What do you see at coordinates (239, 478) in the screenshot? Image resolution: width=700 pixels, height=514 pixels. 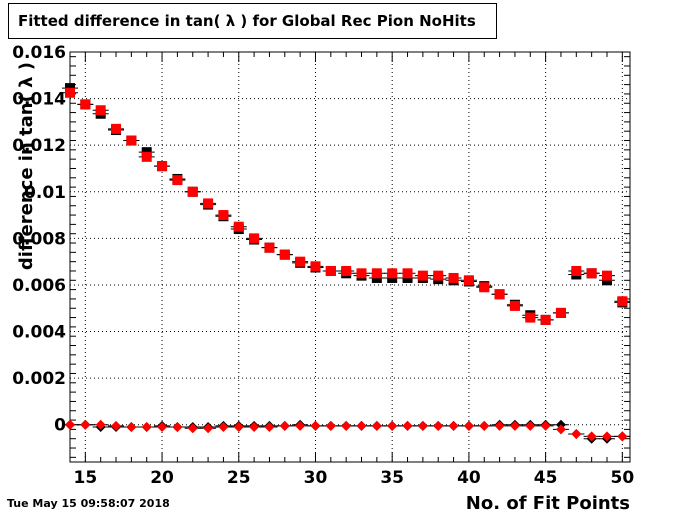 I see `x-tick-label: 25` at bounding box center [239, 478].